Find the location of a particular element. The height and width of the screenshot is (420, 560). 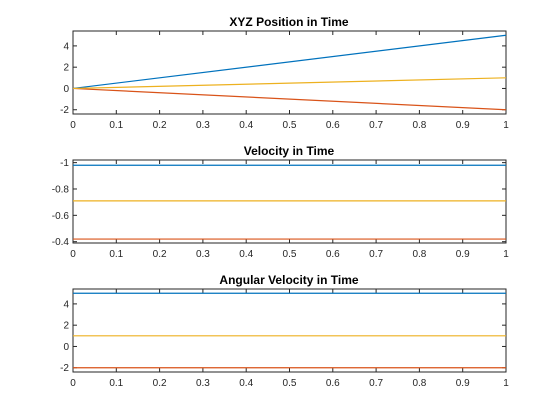

y-tick-label: -0.4 is located at coordinates (61, 242).